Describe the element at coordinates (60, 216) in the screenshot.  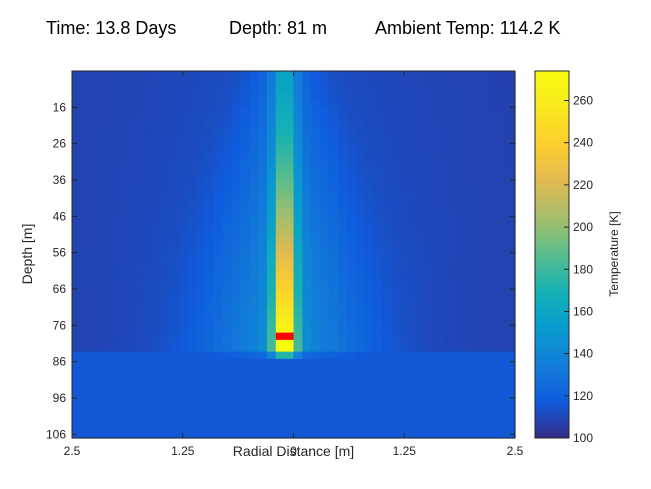
I see `y-tick-label: 46` at that location.